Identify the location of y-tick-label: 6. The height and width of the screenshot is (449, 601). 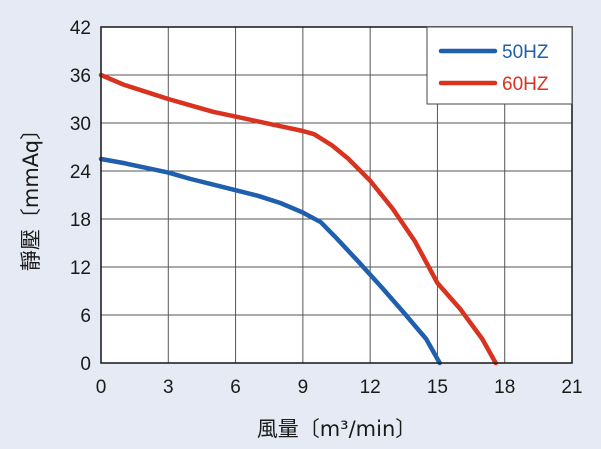
(85, 316).